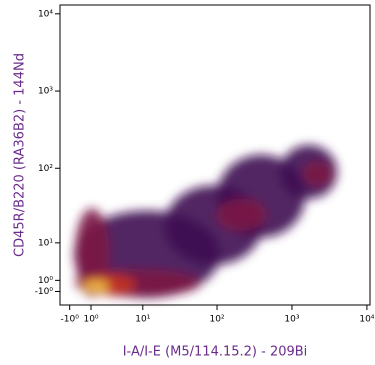 The image size is (375, 365). What do you see at coordinates (90, 320) in the screenshot?
I see `x-tick-label: 10⁰` at bounding box center [90, 320].